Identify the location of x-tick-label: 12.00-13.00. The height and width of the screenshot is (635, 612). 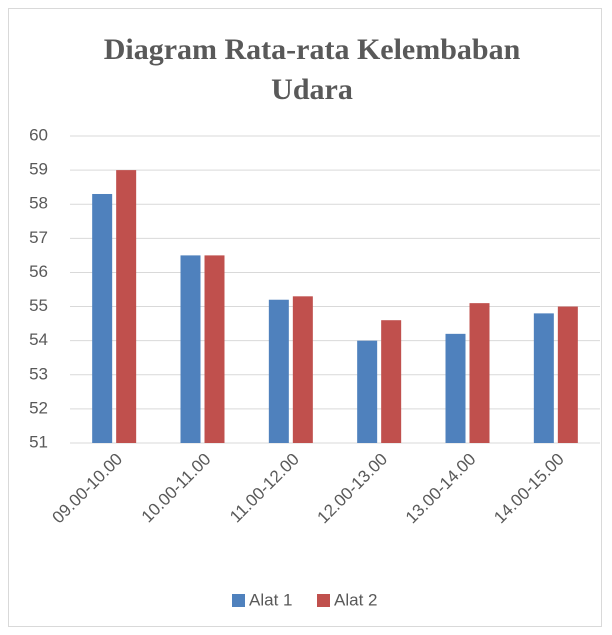
(353, 489).